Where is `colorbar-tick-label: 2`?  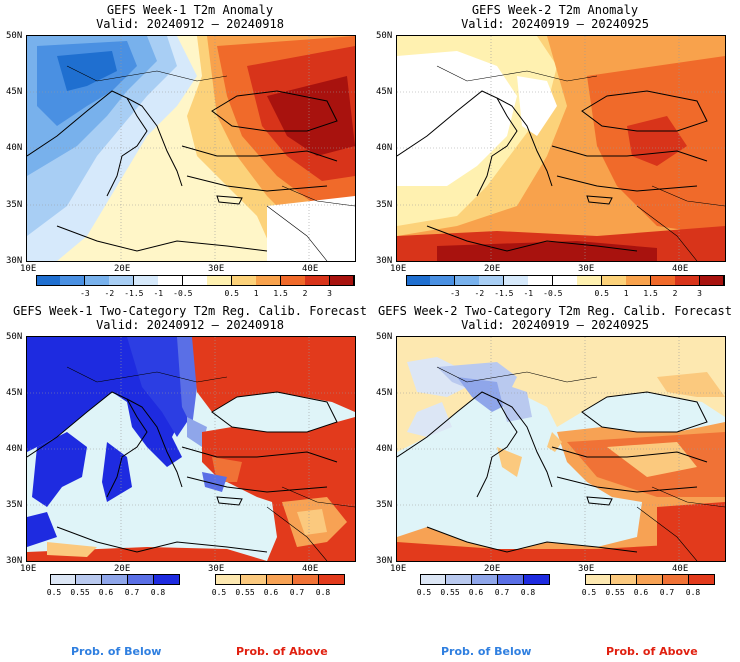 colorbar-tick-label: 2 is located at coordinates (675, 293).